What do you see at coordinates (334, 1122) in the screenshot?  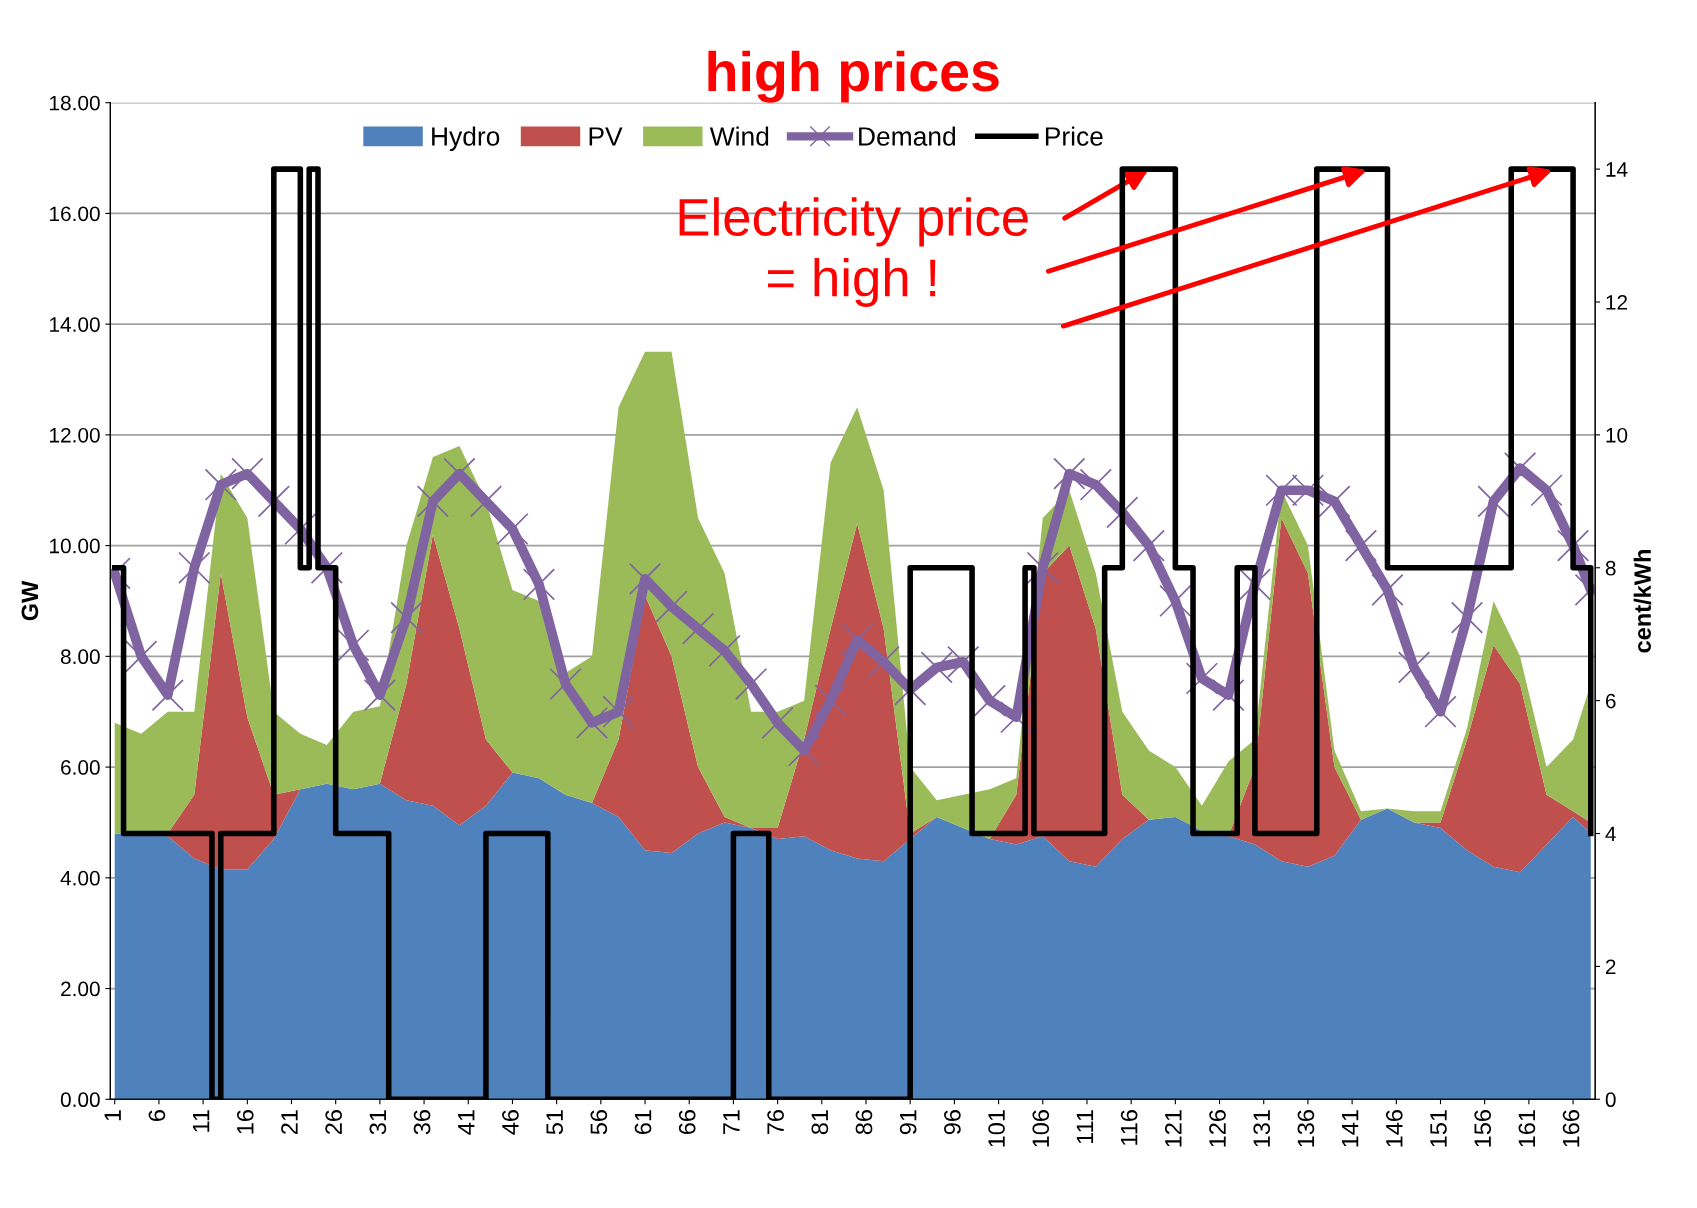 I see `x-tick-label: 26` at bounding box center [334, 1122].